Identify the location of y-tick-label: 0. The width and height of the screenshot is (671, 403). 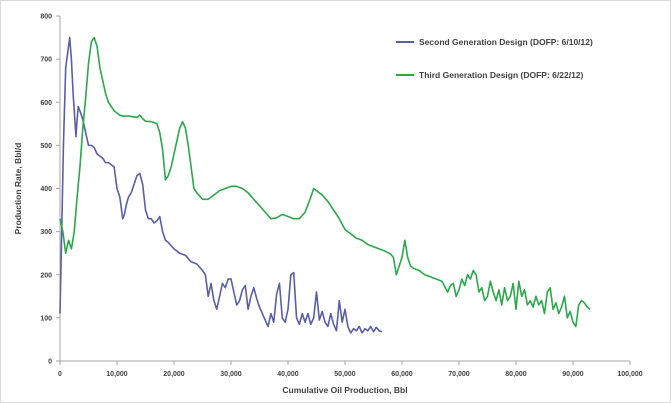
(50, 362).